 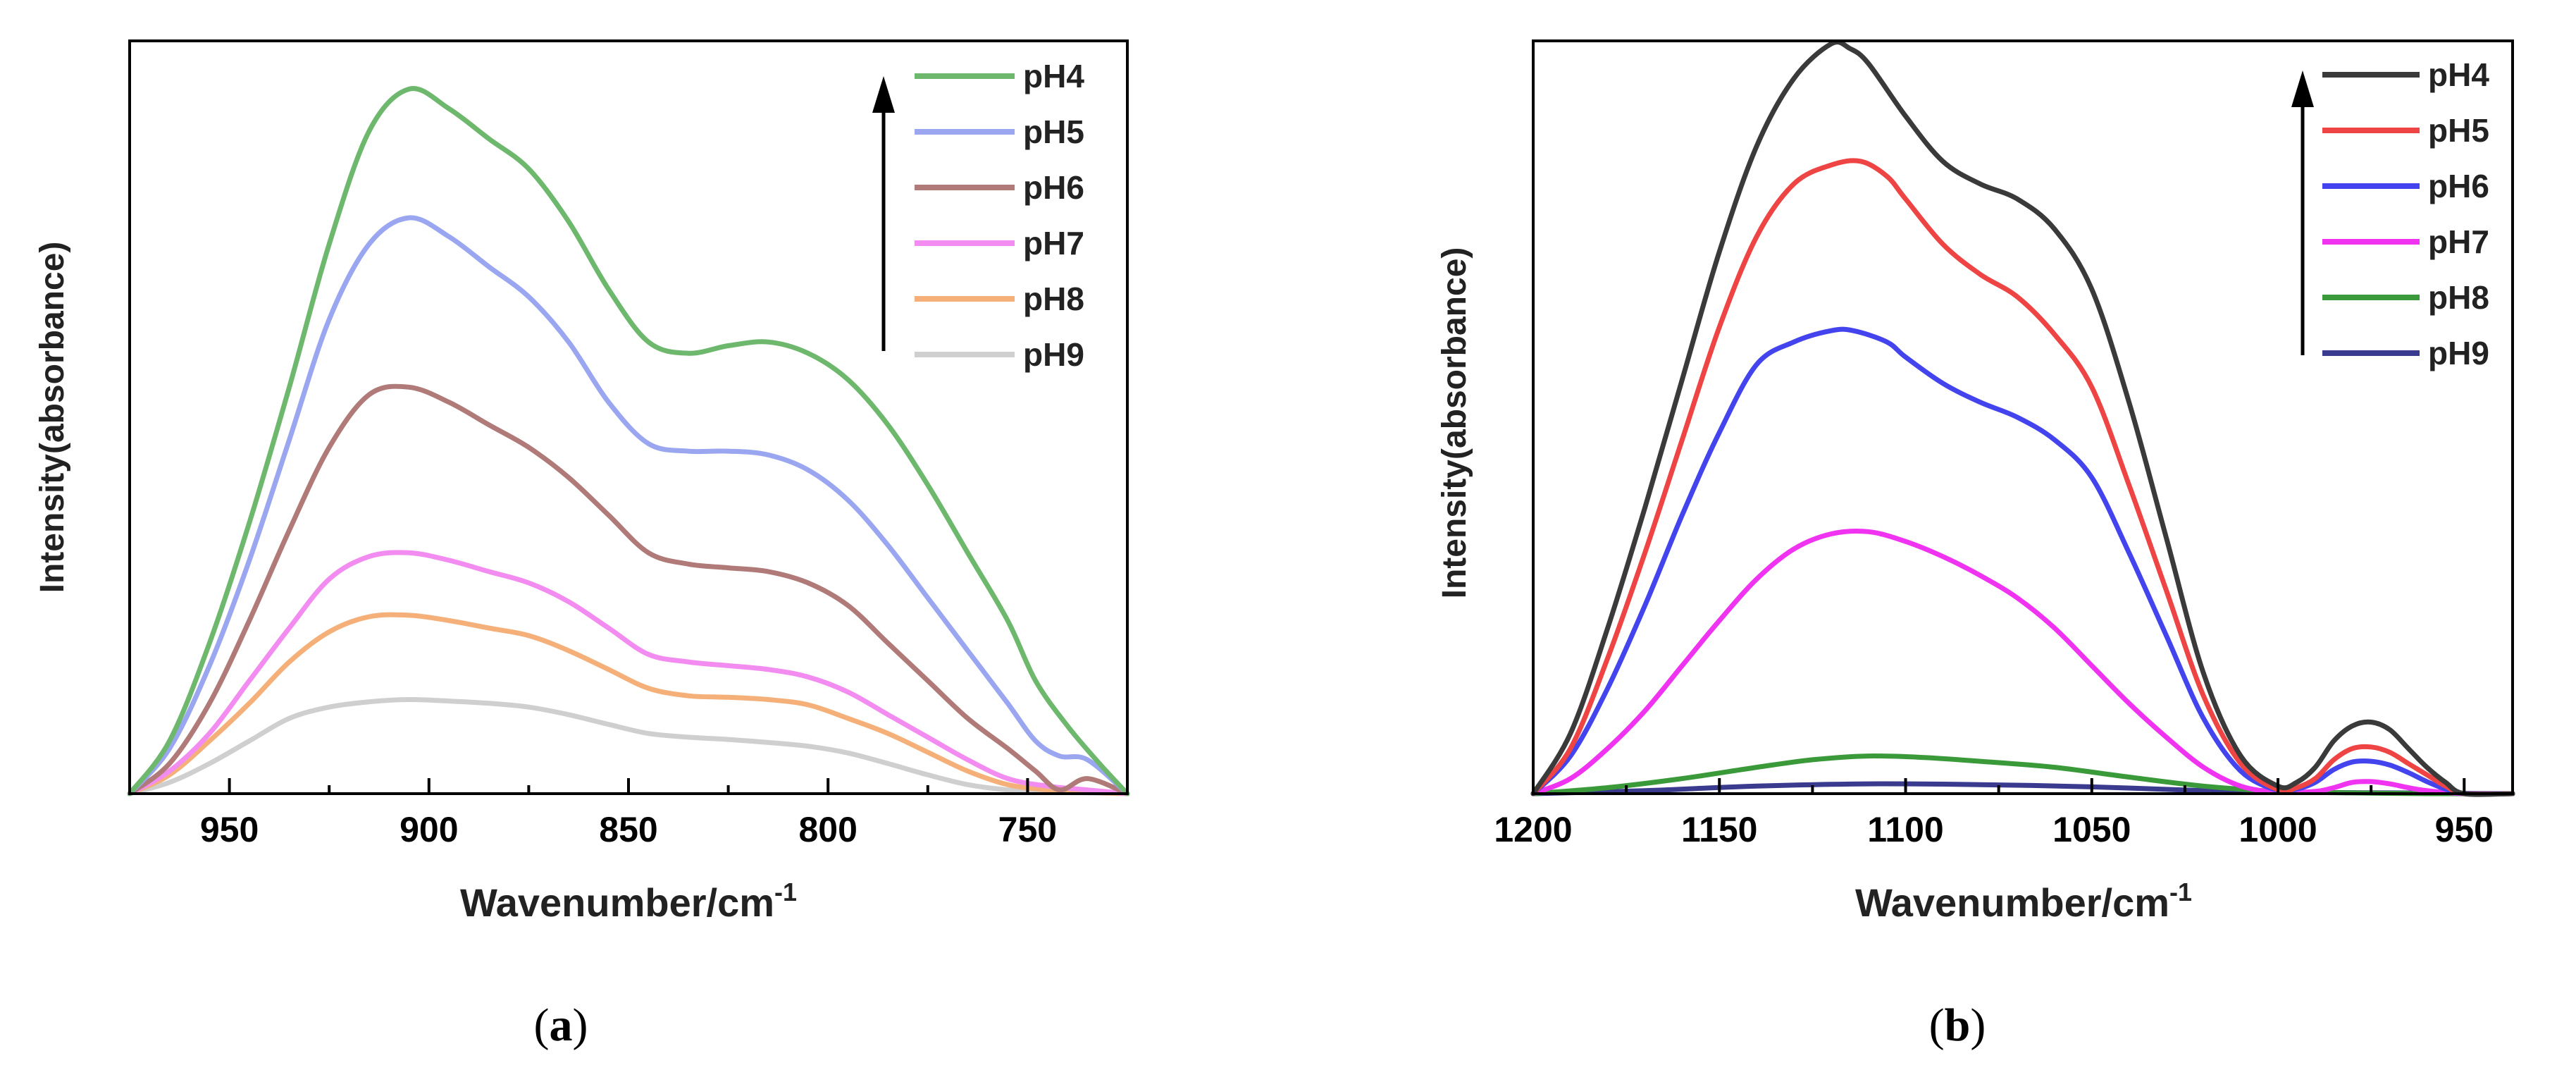 What do you see at coordinates (2458, 297) in the screenshot?
I see `legend-label-b-ph8: pH8` at bounding box center [2458, 297].